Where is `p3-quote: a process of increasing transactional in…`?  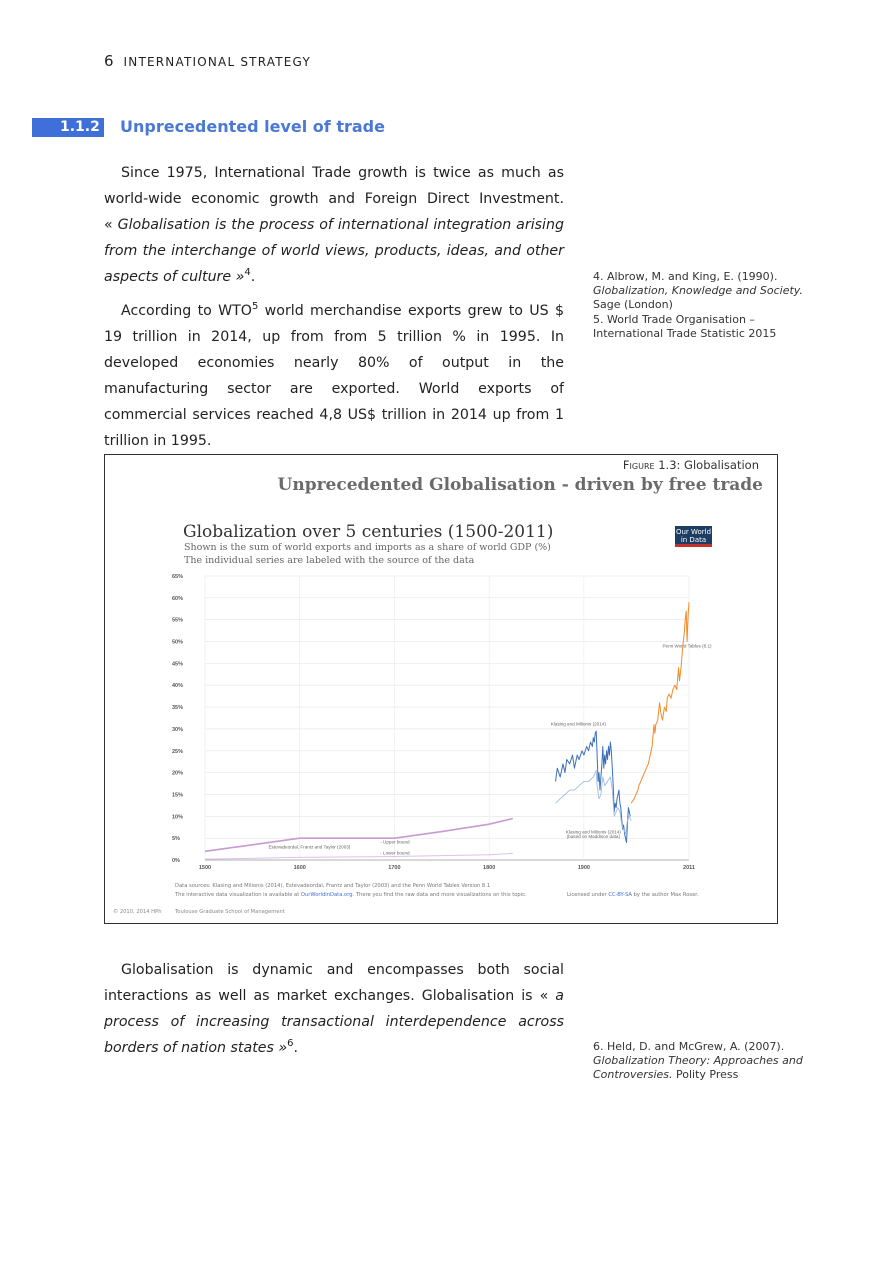 p3-quote: a process of increasing transactional in… is located at coordinates (334, 1022).